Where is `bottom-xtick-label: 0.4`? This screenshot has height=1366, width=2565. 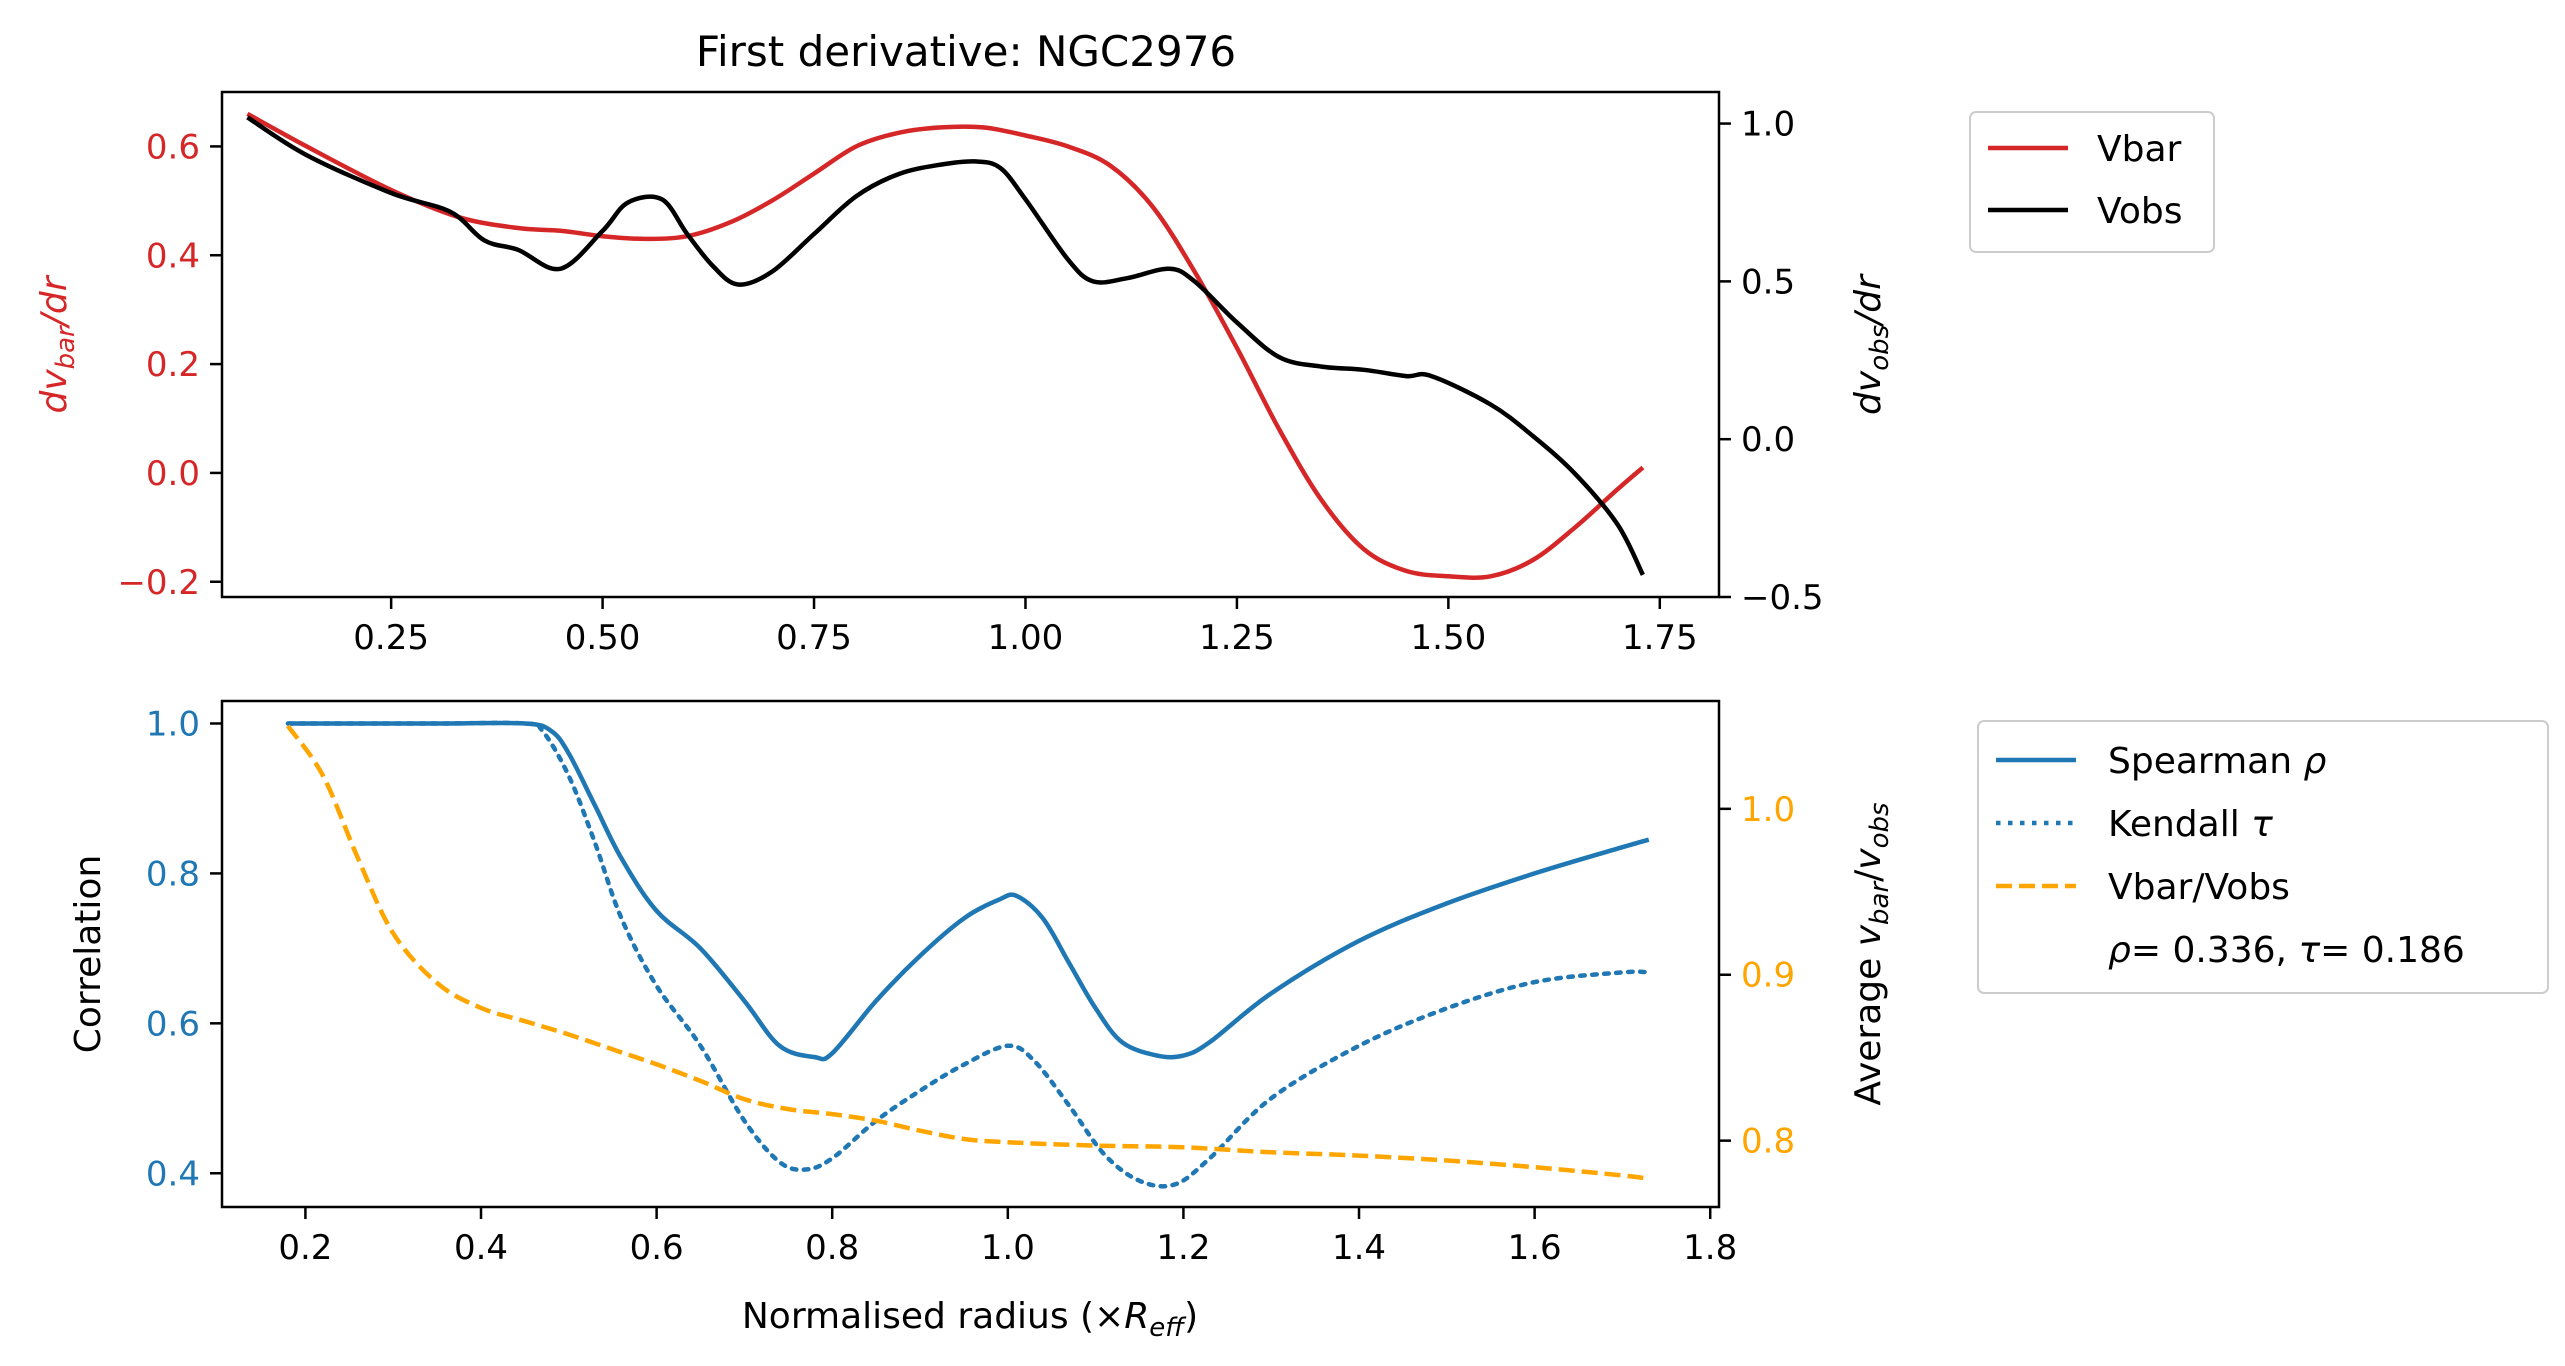
bottom-xtick-label: 0.4 is located at coordinates (481, 1248).